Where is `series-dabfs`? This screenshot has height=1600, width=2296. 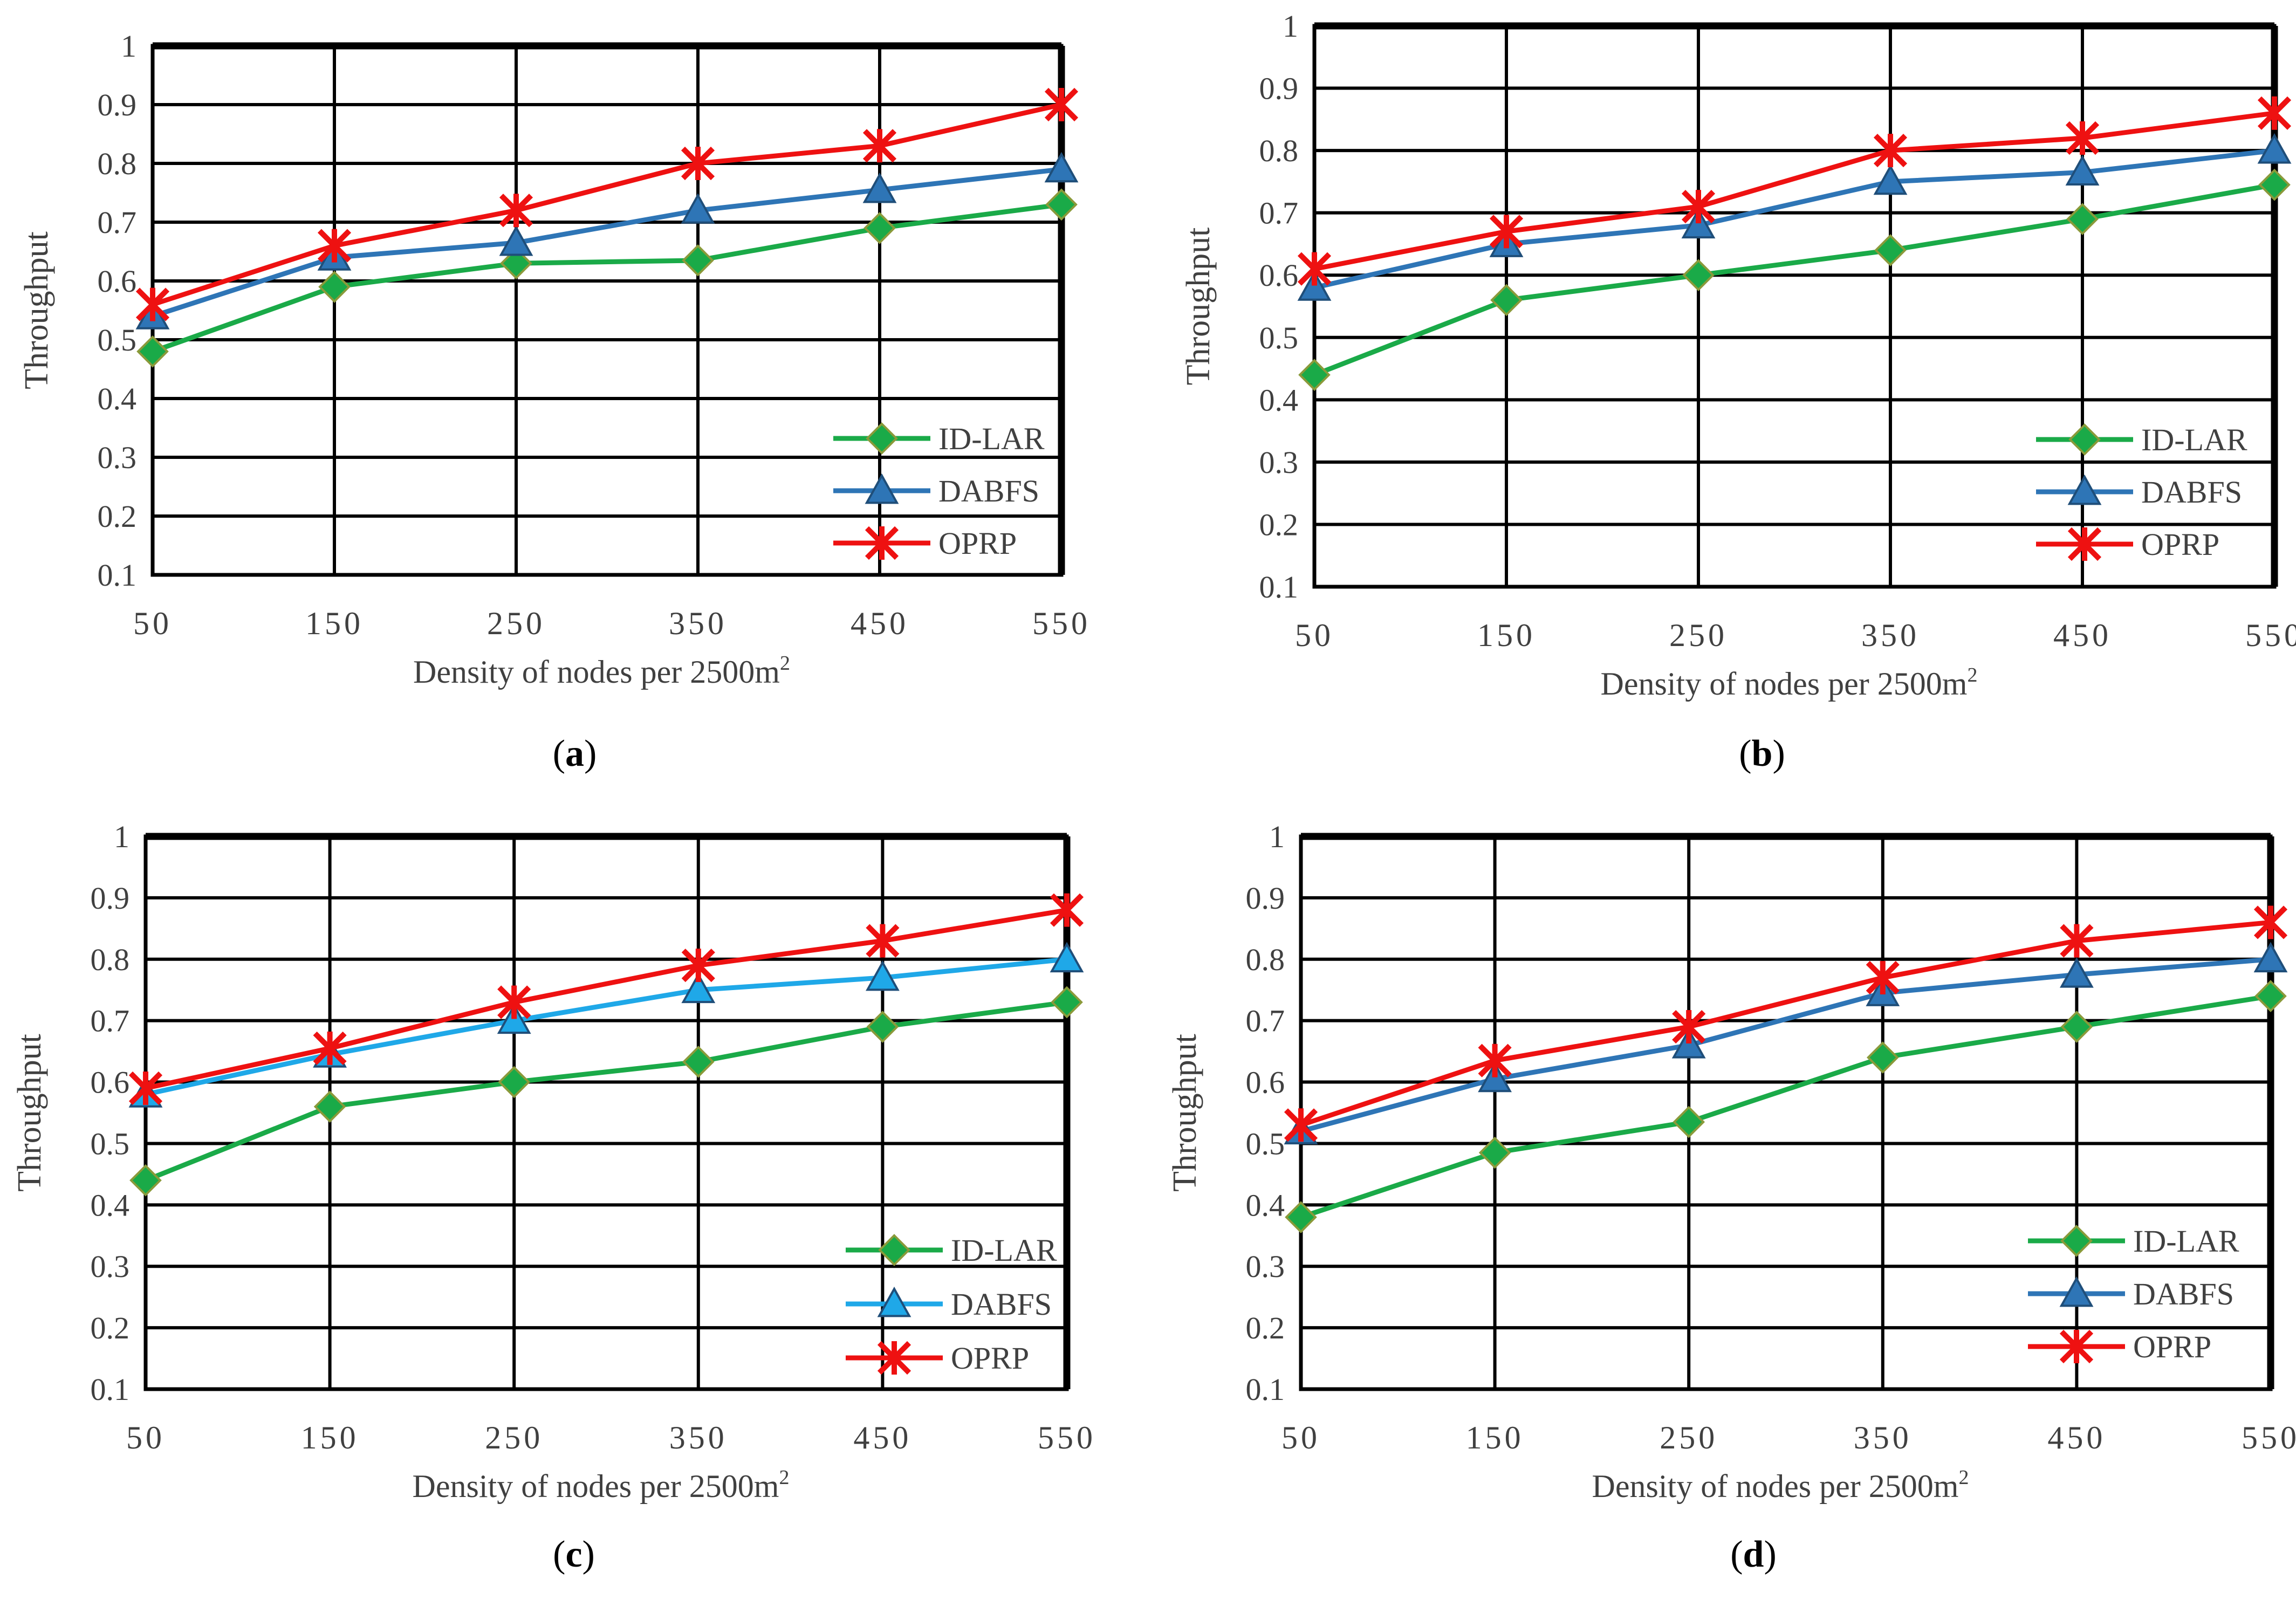 series-dabfs is located at coordinates (607, 241).